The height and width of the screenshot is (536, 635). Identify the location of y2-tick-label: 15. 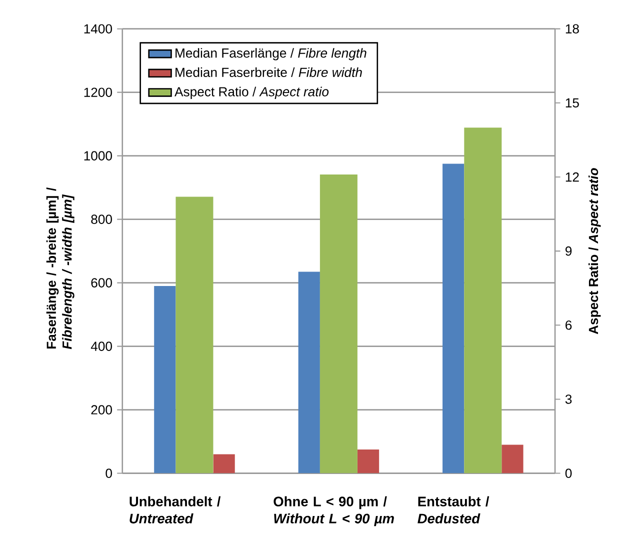
(572, 103).